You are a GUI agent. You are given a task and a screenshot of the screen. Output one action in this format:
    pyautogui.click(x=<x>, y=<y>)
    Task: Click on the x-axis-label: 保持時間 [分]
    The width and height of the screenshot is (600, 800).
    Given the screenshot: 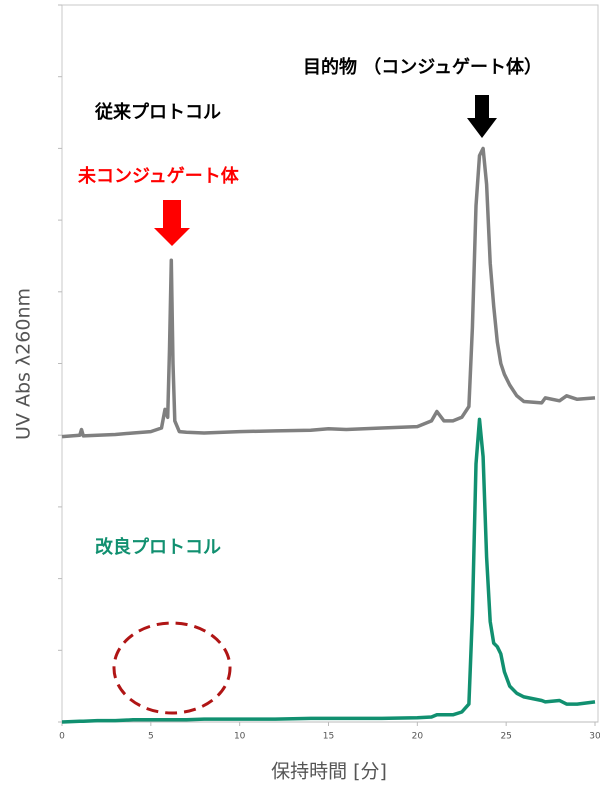 What is the action you would take?
    pyautogui.click(x=329, y=772)
    